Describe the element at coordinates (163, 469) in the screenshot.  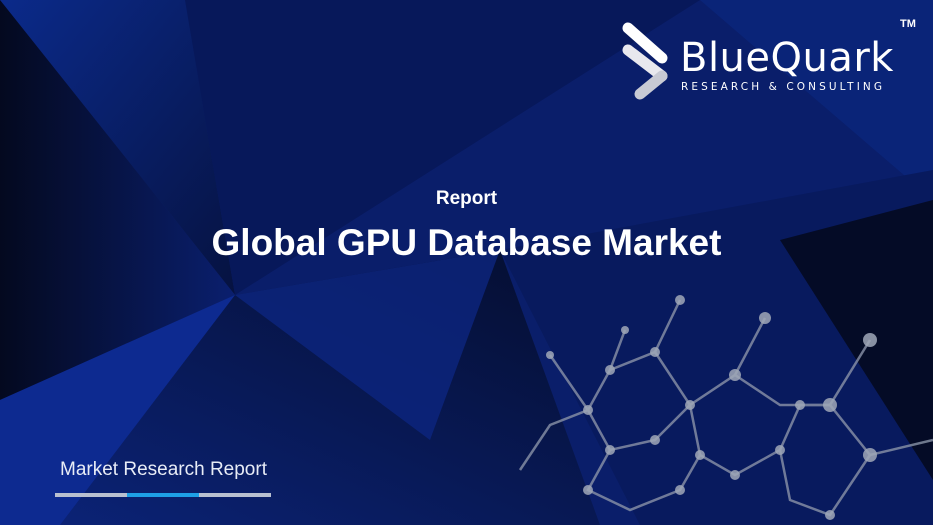
I see `footer-label: Market Research Report` at that location.